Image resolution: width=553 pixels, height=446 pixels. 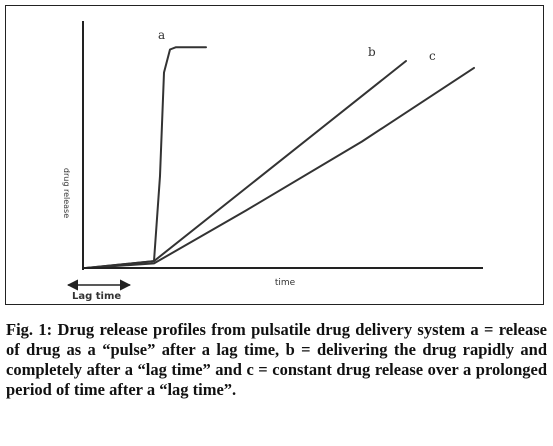 I want to click on series-labels: a b c, so click(x=297, y=45).